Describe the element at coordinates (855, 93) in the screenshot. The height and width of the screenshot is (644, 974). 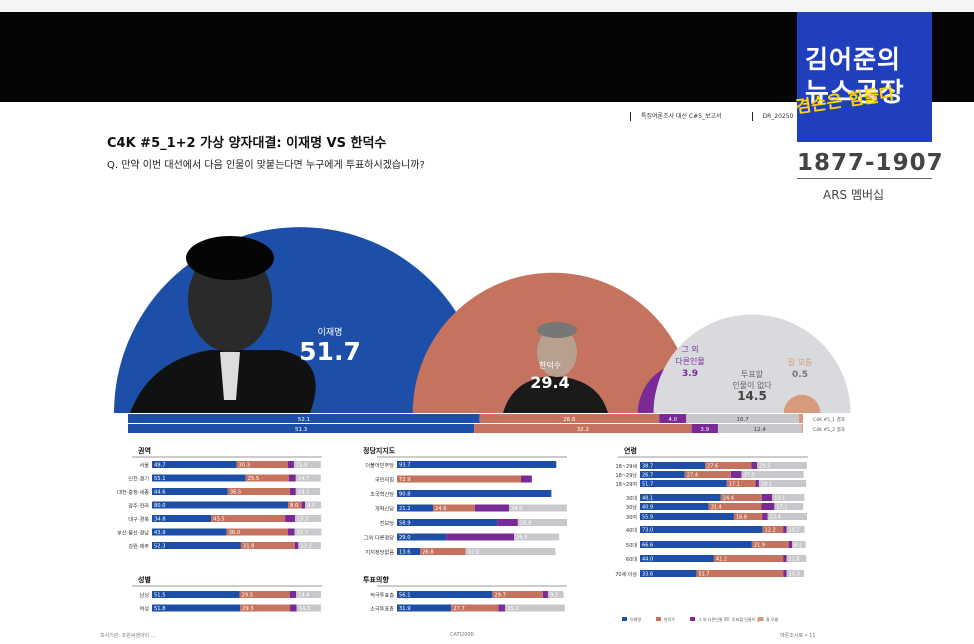
I see `logo-line-2: 뉴스공장` at that location.